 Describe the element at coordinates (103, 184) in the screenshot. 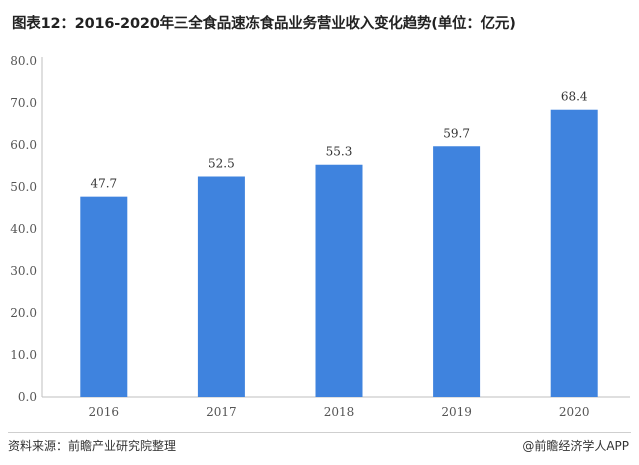

I see `data-label: 47.7` at that location.